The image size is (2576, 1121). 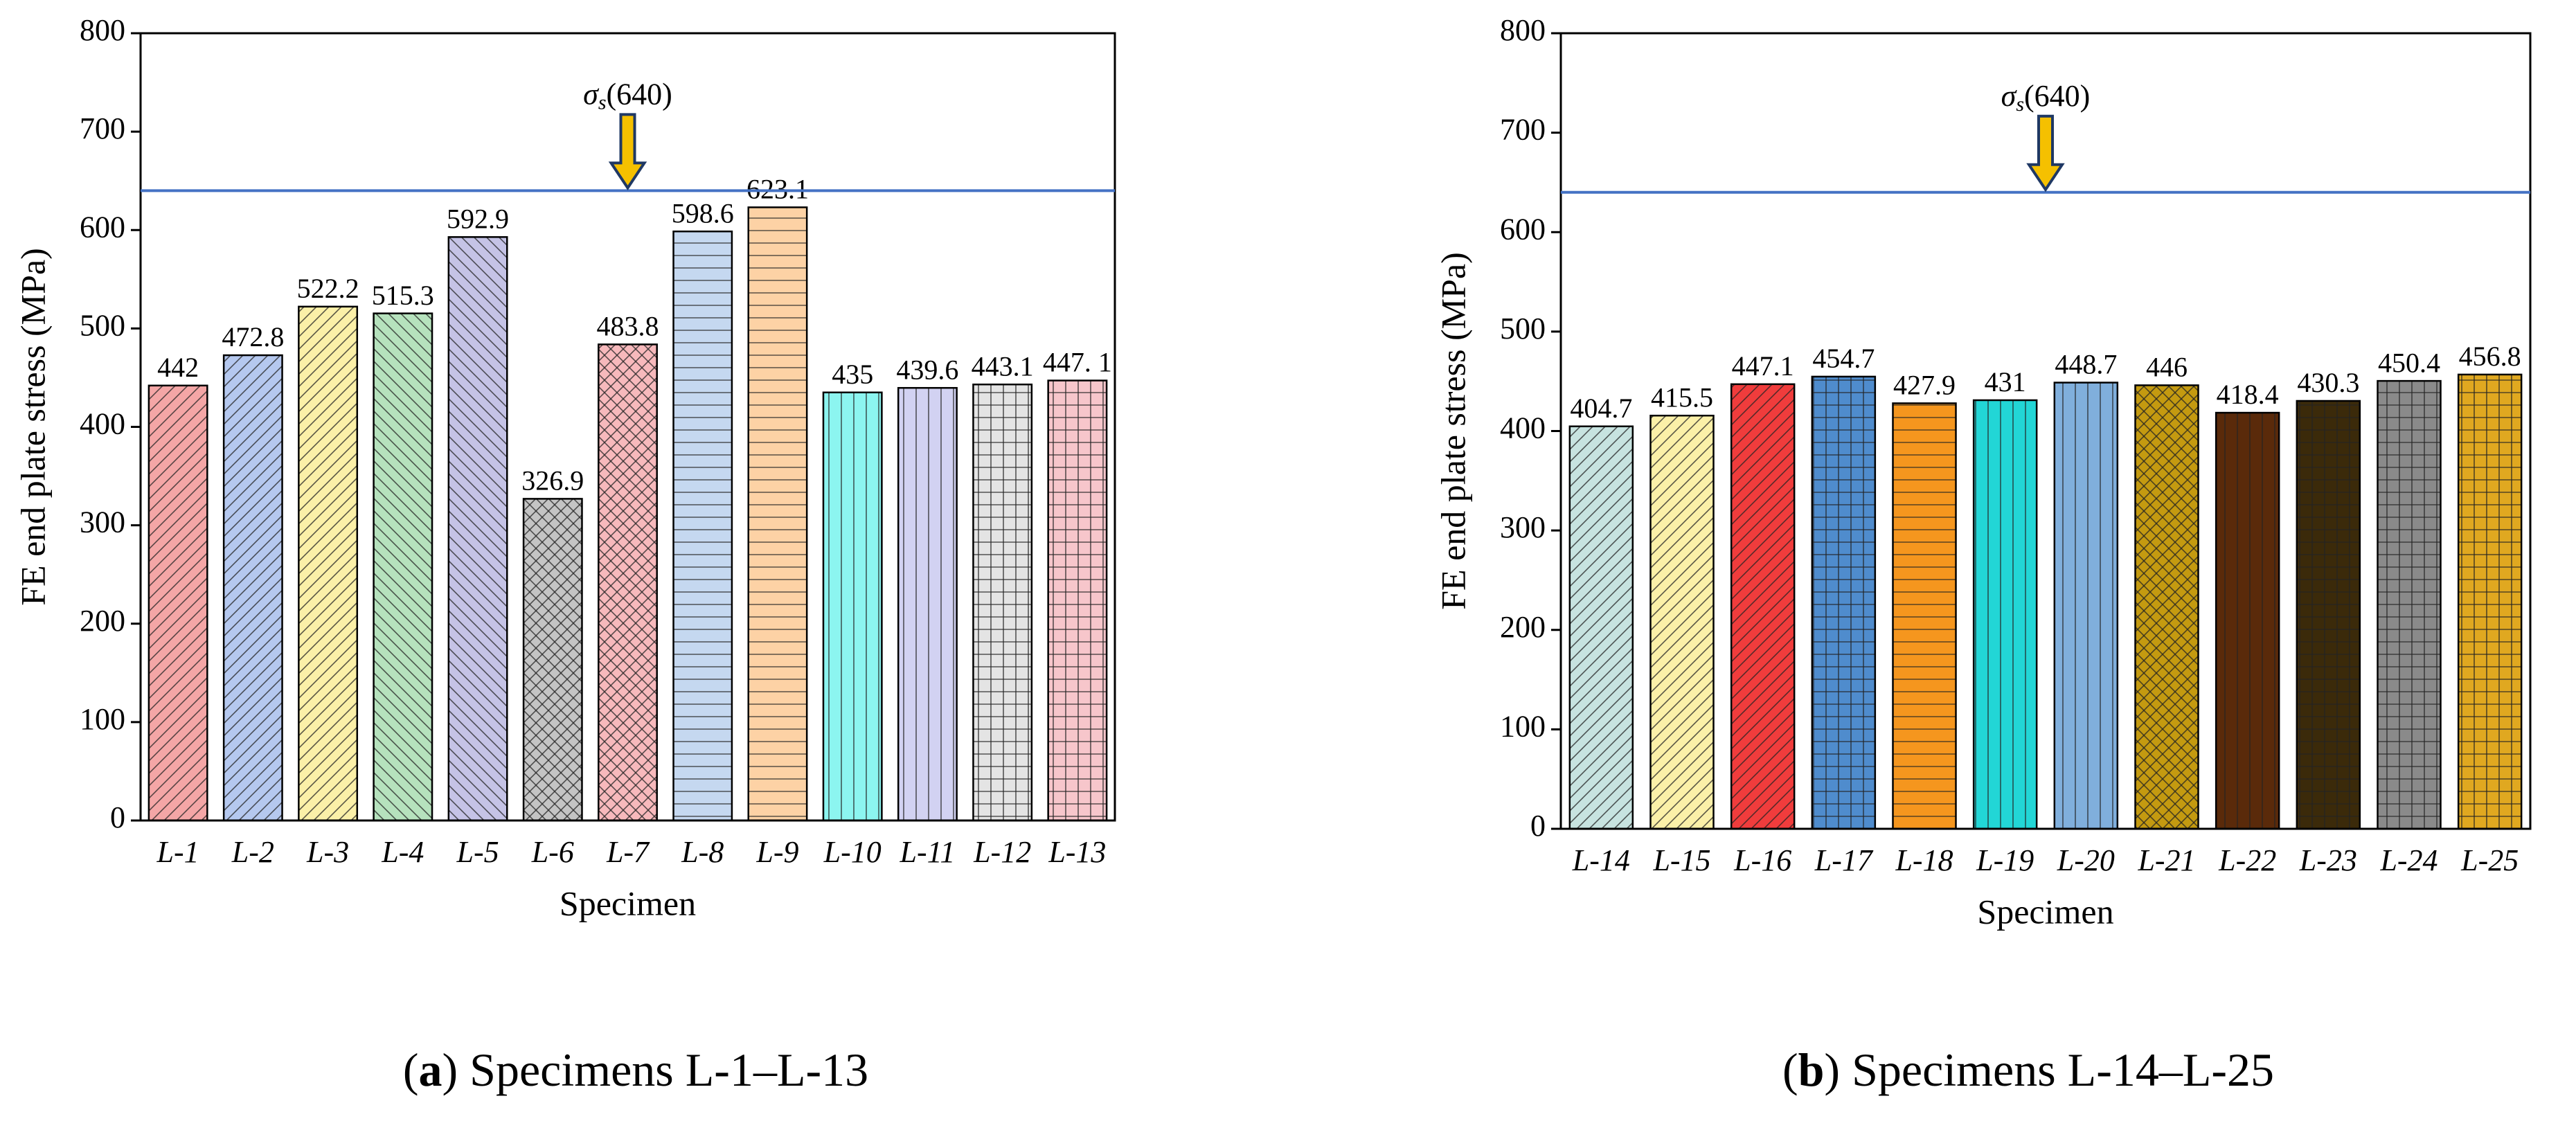 I want to click on x-tick-label: L-4, so click(x=402, y=852).